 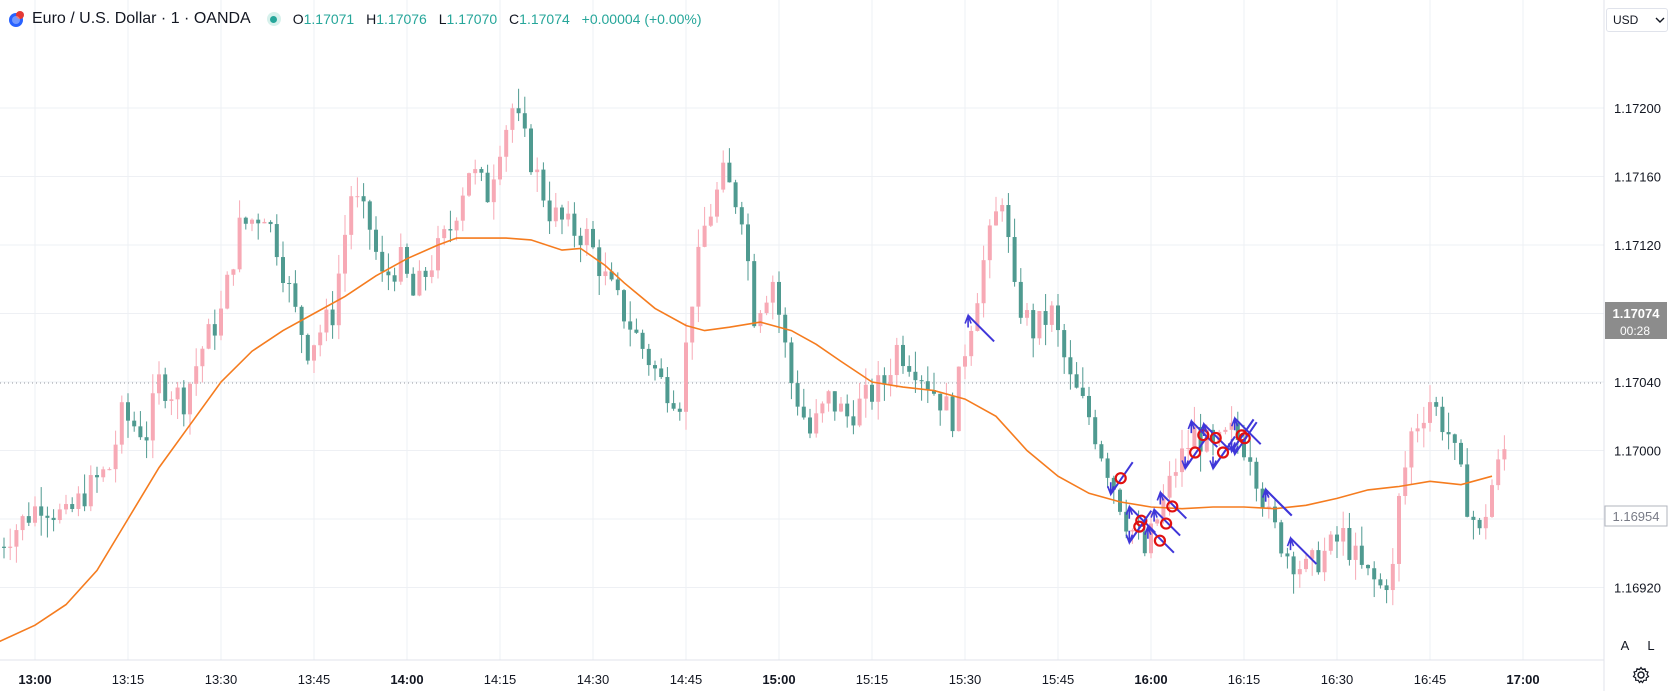 What do you see at coordinates (1430, 679) in the screenshot?
I see `time-tick-label: 16:45` at bounding box center [1430, 679].